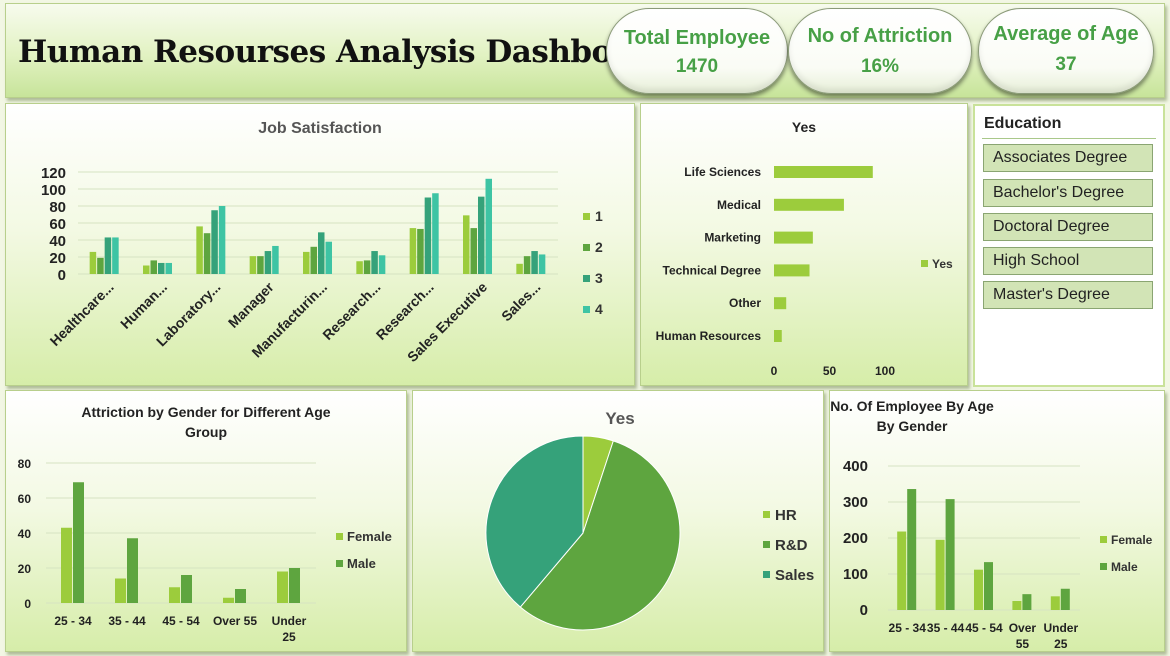 This screenshot has height=656, width=1170. What do you see at coordinates (739, 205) in the screenshot?
I see `y-tick-label: Medical` at bounding box center [739, 205].